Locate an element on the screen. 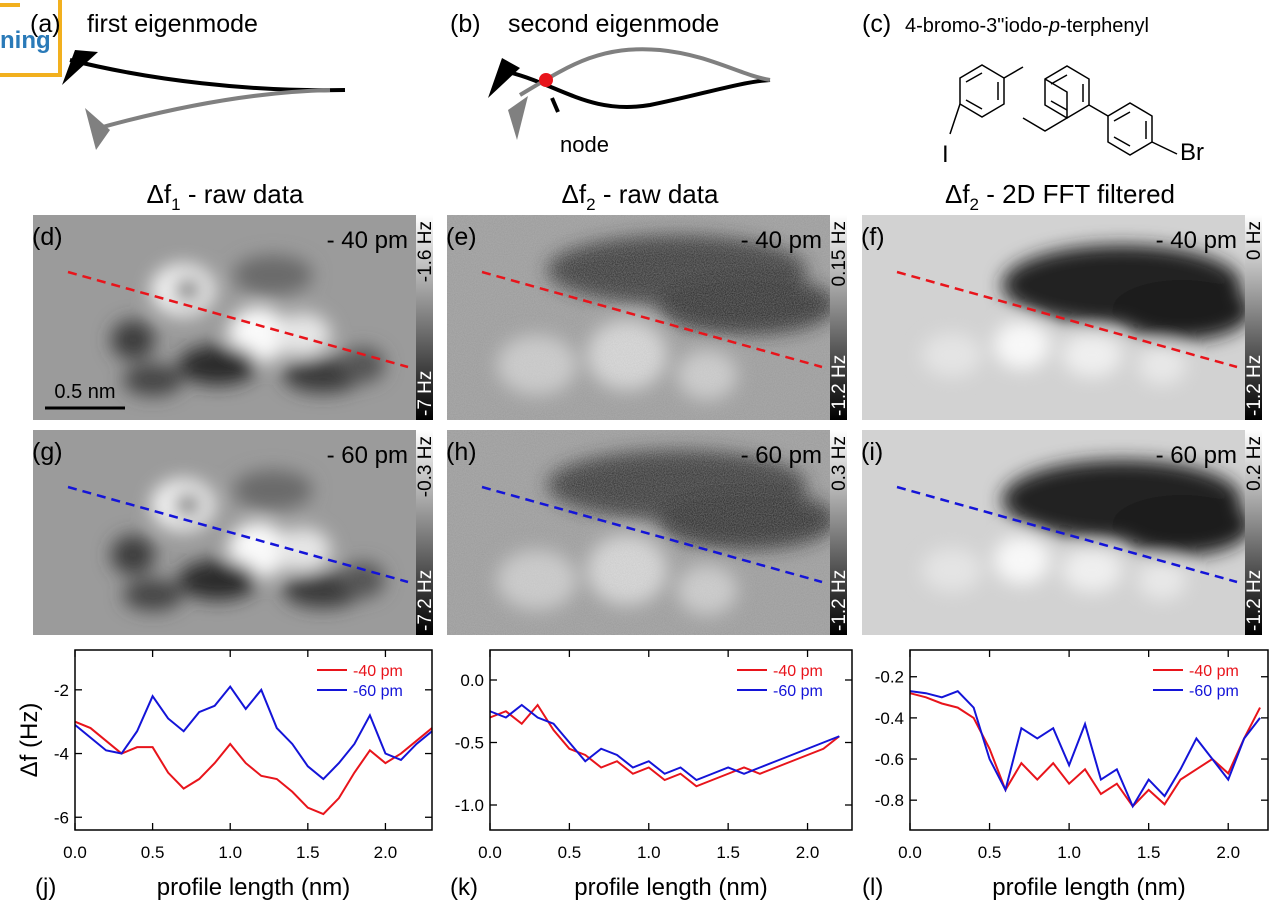 The height and width of the screenshot is (909, 1279). colorbar-label: -7.2 Hz is located at coordinates (425, 600).